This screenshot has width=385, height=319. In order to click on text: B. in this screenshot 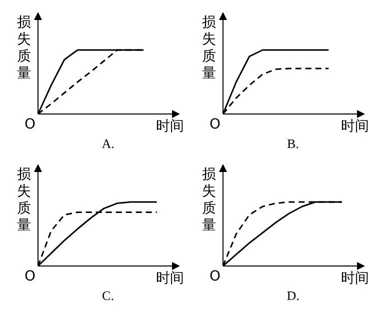, I will do `click(293, 143)`.